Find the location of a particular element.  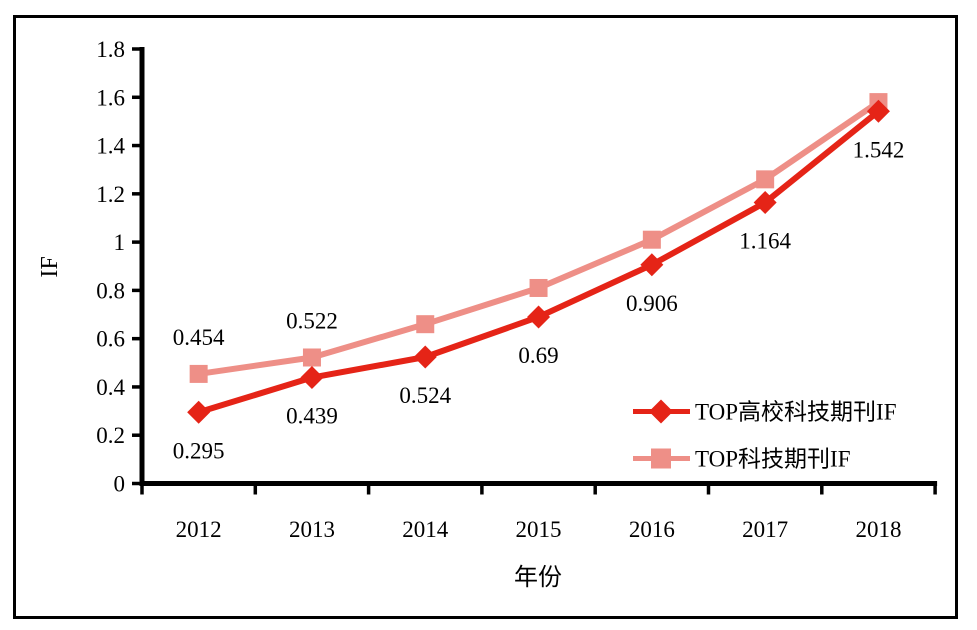

x-tick-label: 2017 is located at coordinates (765, 529).